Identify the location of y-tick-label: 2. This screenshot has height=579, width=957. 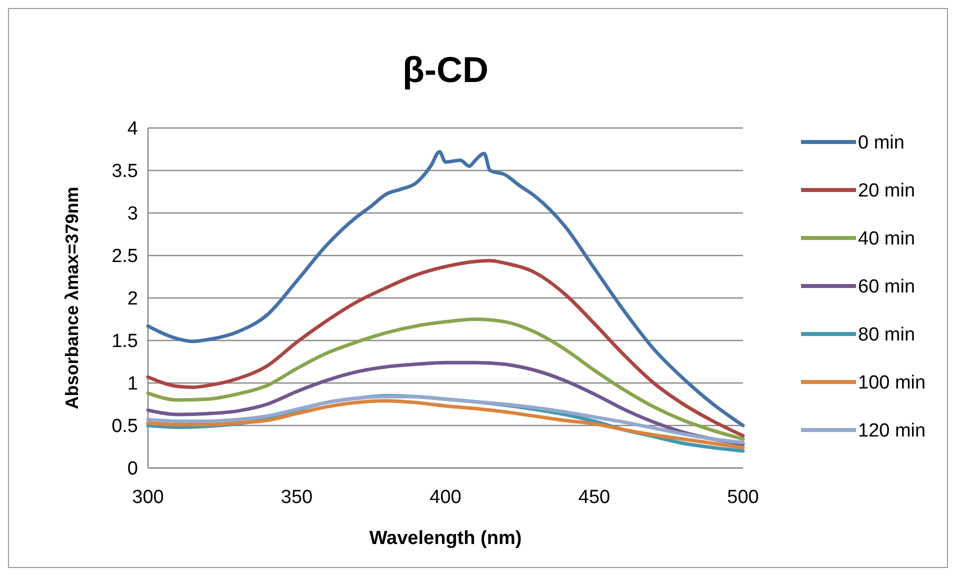
(132, 299).